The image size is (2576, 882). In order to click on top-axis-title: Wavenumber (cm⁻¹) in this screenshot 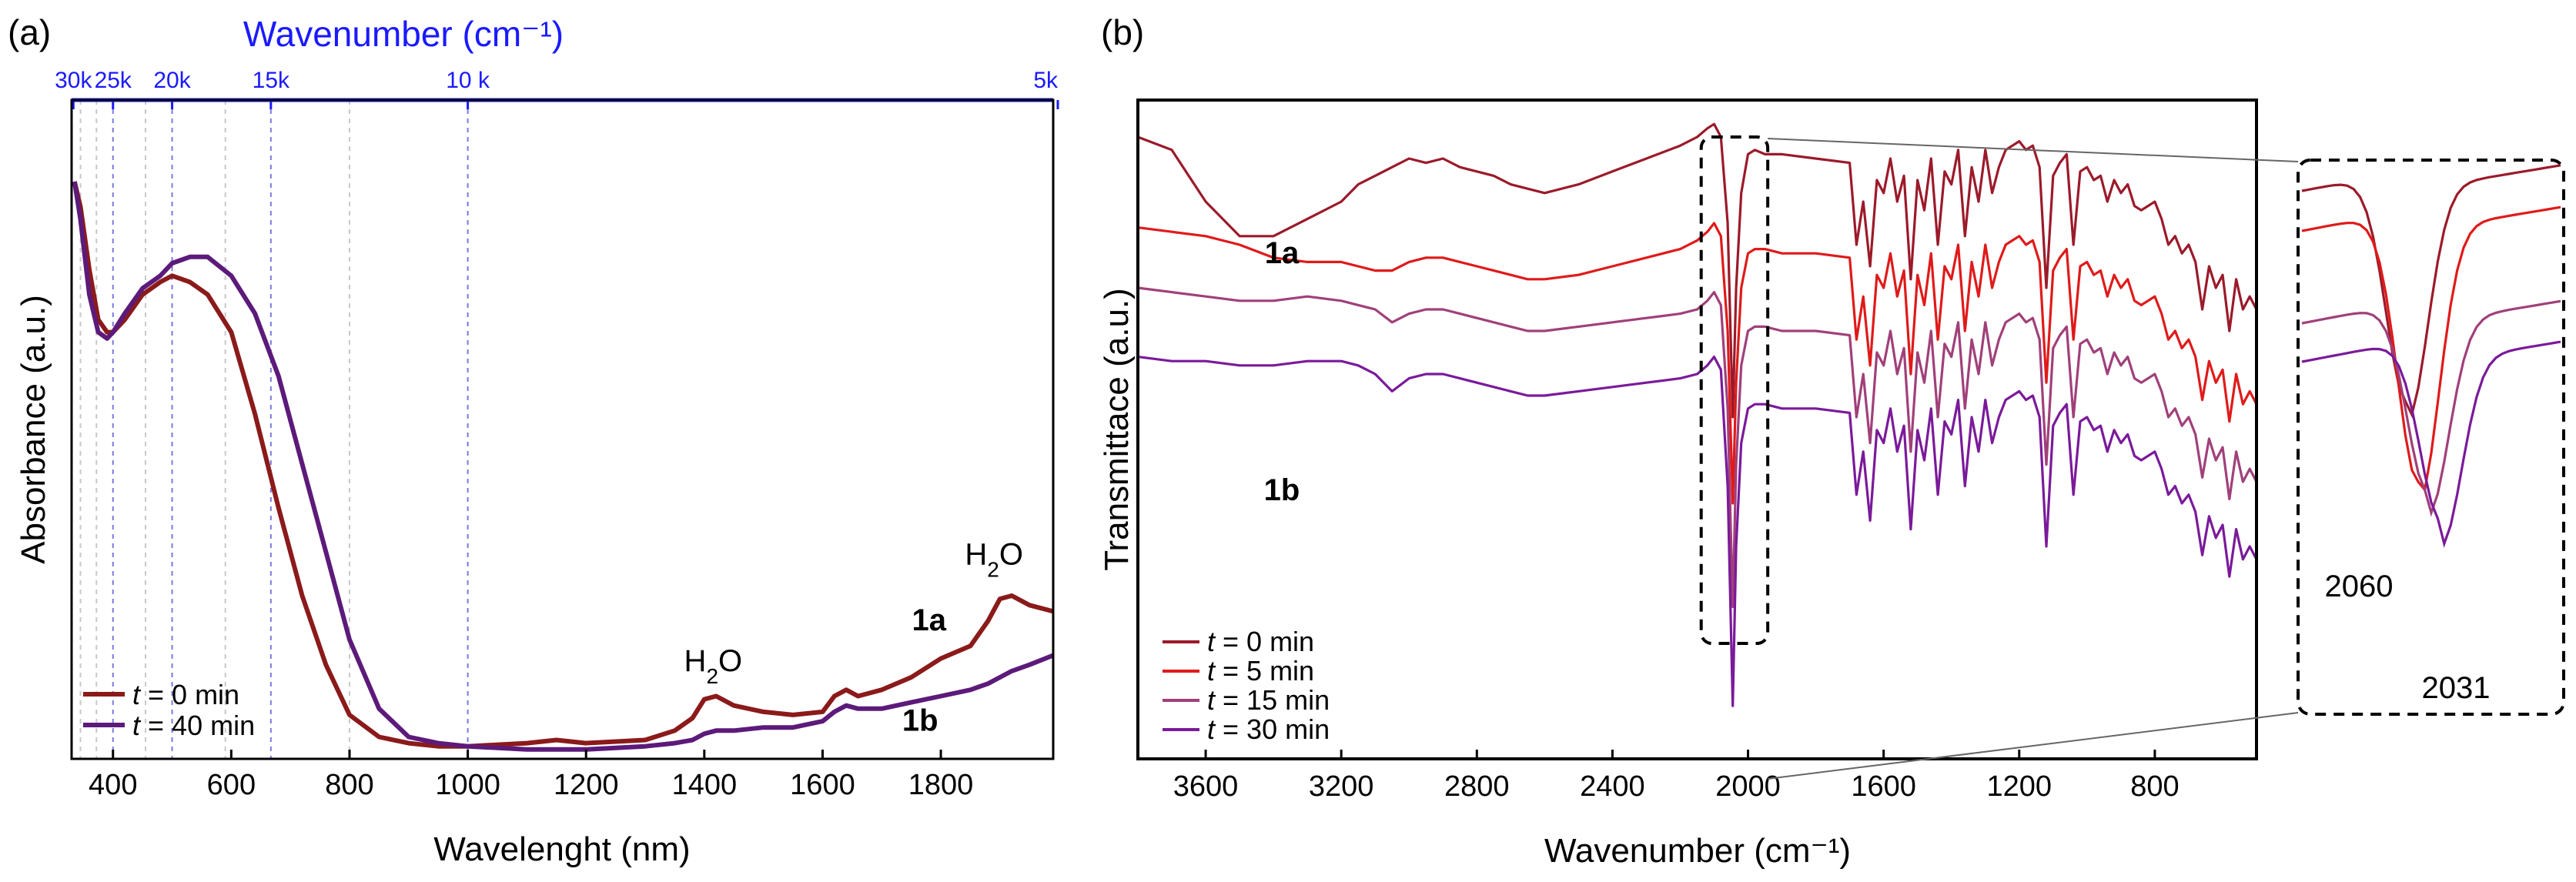, I will do `click(403, 34)`.